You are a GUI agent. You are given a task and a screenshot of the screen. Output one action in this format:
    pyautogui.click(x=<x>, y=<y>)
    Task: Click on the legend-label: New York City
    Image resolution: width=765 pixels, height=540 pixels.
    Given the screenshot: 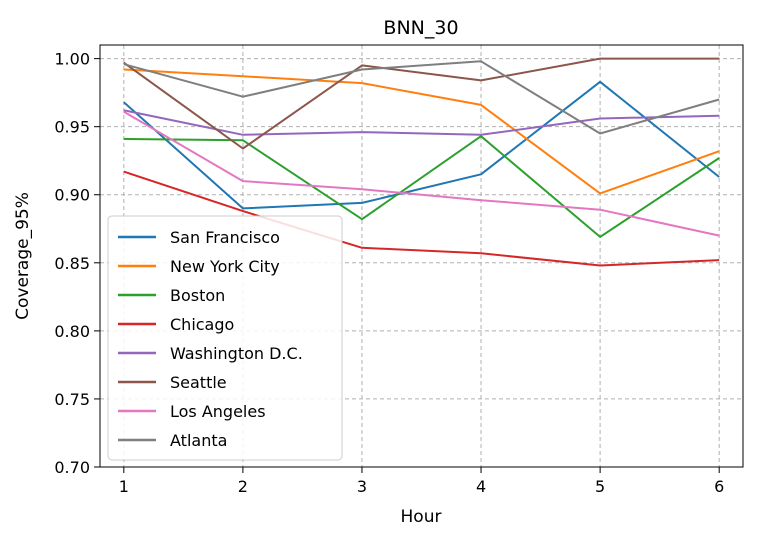 What is the action you would take?
    pyautogui.click(x=225, y=266)
    